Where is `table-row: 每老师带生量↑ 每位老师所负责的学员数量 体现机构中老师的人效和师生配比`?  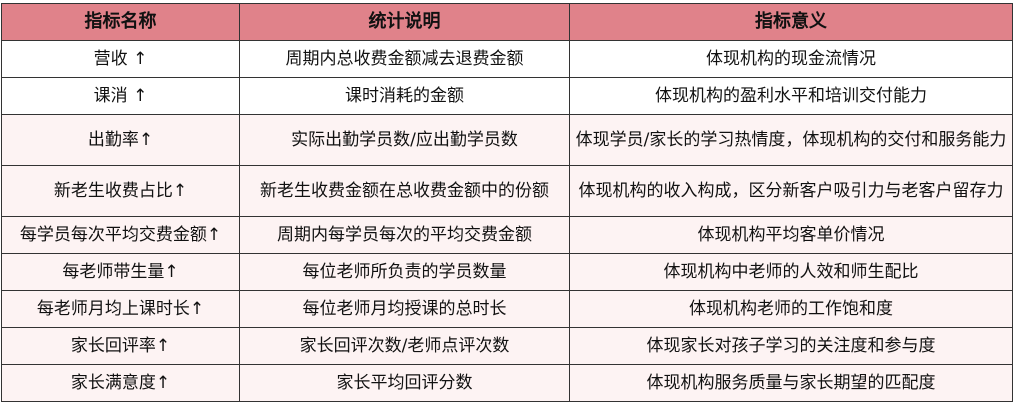
table-row: 每老师带生量↑ 每位老师所负责的学员数量 体现机构中老师的人效和师生配比 is located at coordinates (507, 272).